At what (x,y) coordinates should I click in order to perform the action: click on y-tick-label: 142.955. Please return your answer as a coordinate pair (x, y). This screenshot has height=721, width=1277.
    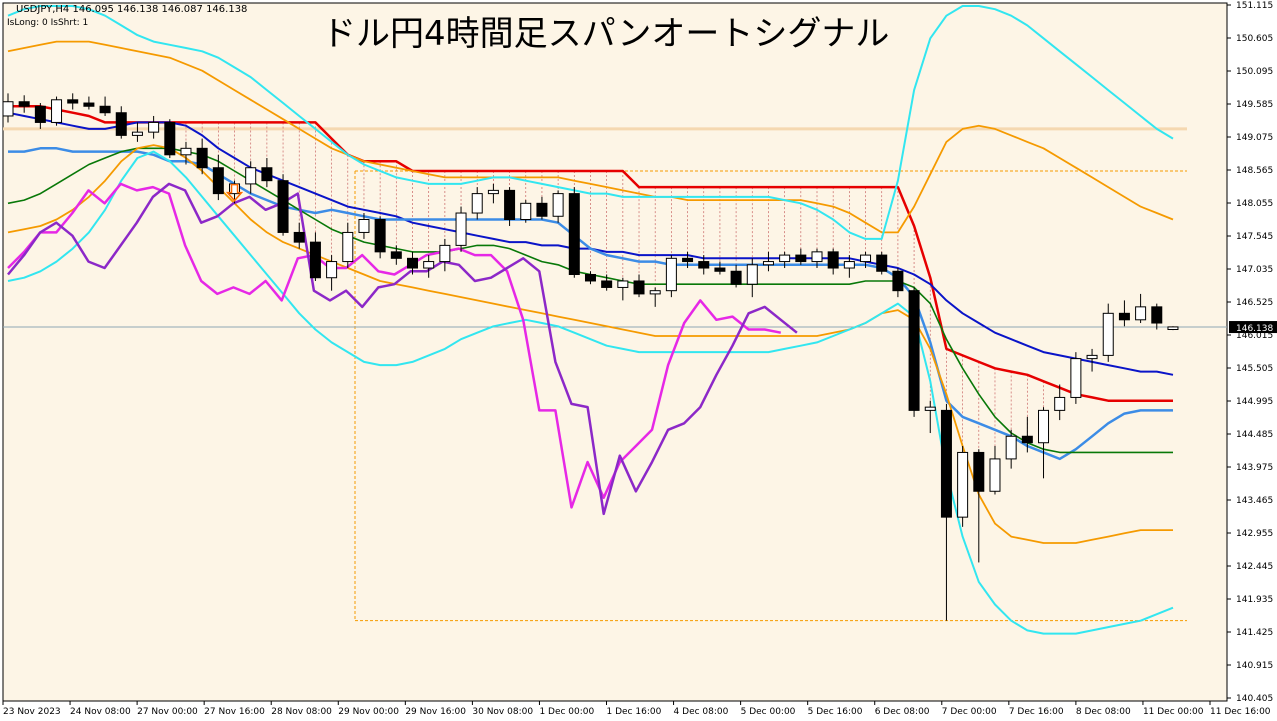
    Looking at the image, I should click on (1254, 534).